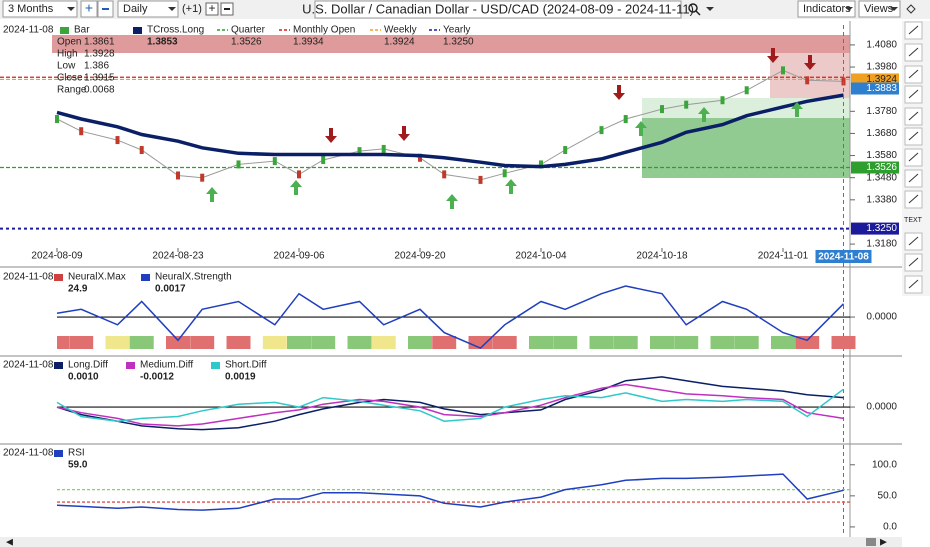  Describe the element at coordinates (881, 167) in the screenshot. I see `price-badge-label: 1.3526` at that location.